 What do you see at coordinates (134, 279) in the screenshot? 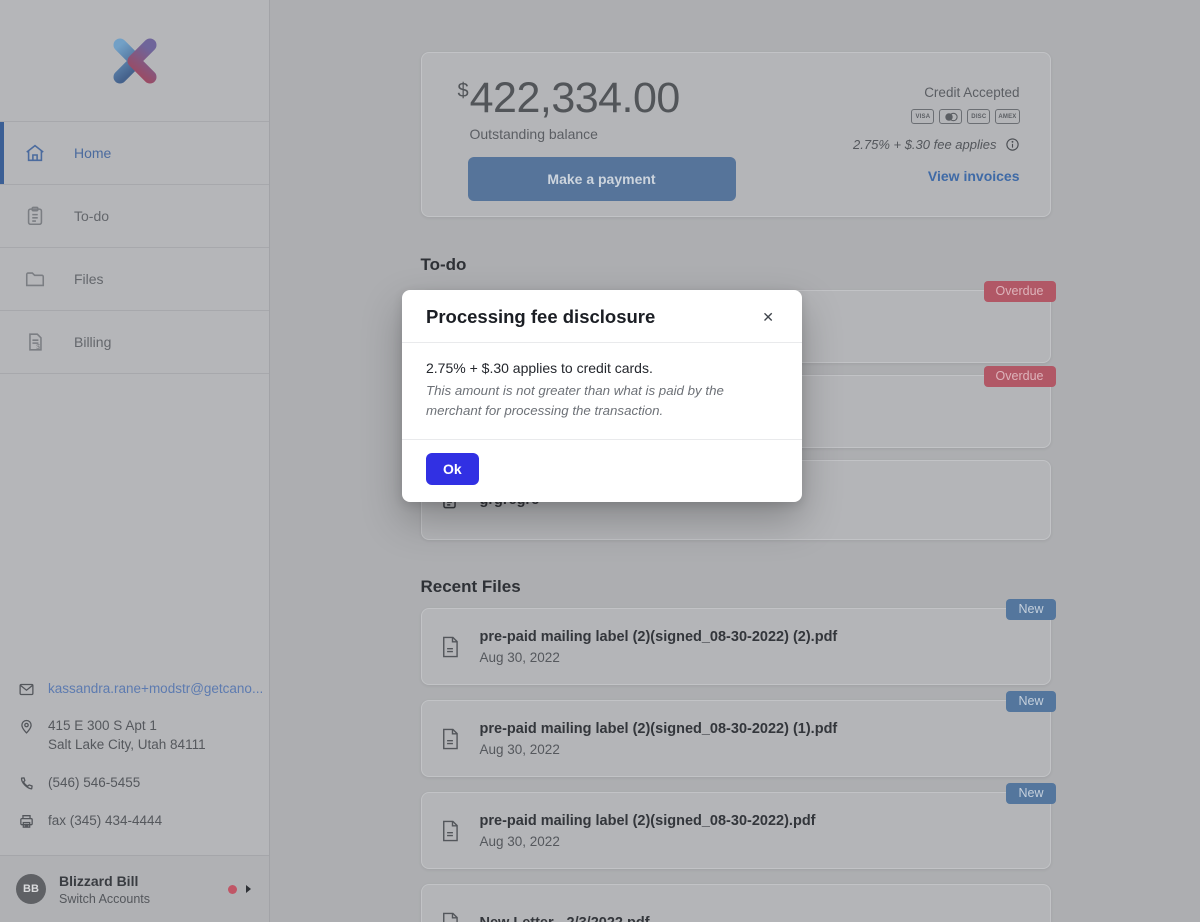
I see `sidebar-item-files: Files` at bounding box center [134, 279].